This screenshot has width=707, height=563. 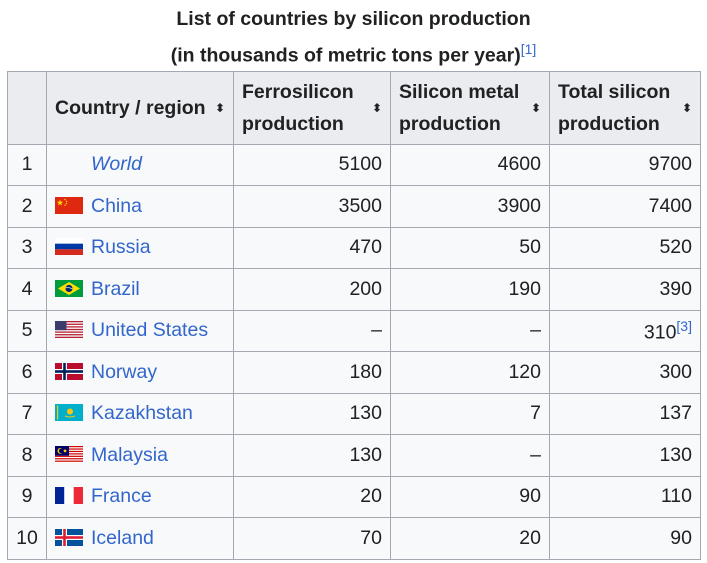 What do you see at coordinates (69, 371) in the screenshot?
I see `norway-flag-icon` at bounding box center [69, 371].